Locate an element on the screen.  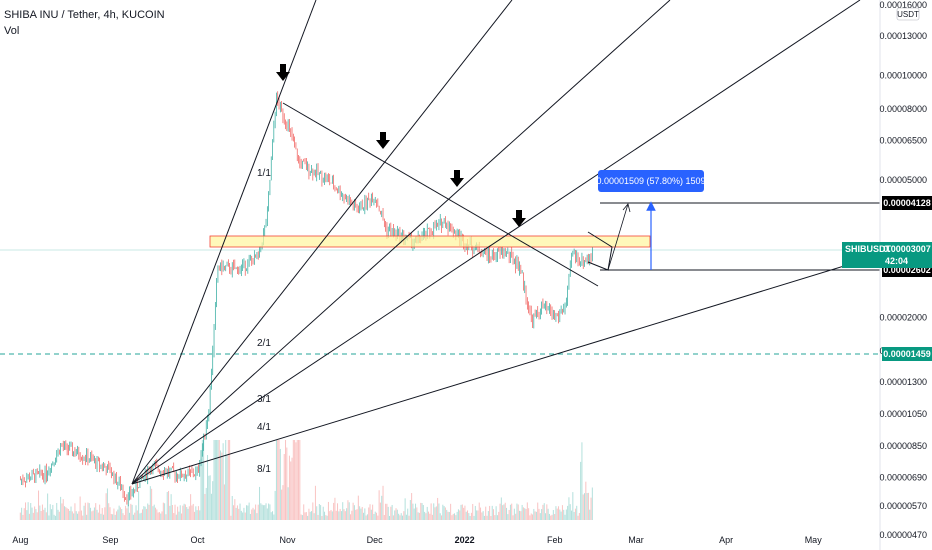
price-tick-label: 0.00001300 is located at coordinates (903, 382).